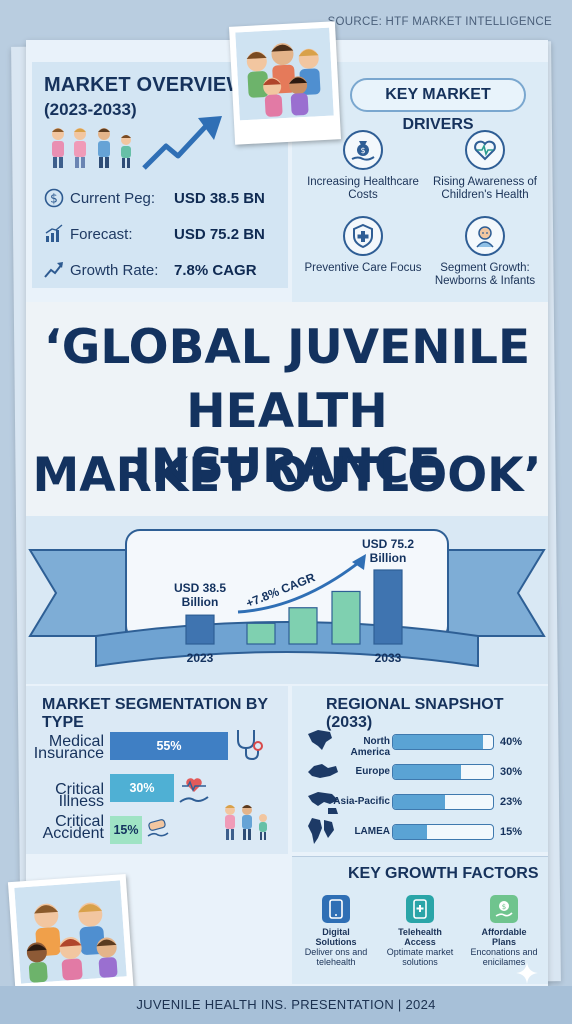 The width and height of the screenshot is (572, 1024). I want to click on family-photo, so click(285, 83).